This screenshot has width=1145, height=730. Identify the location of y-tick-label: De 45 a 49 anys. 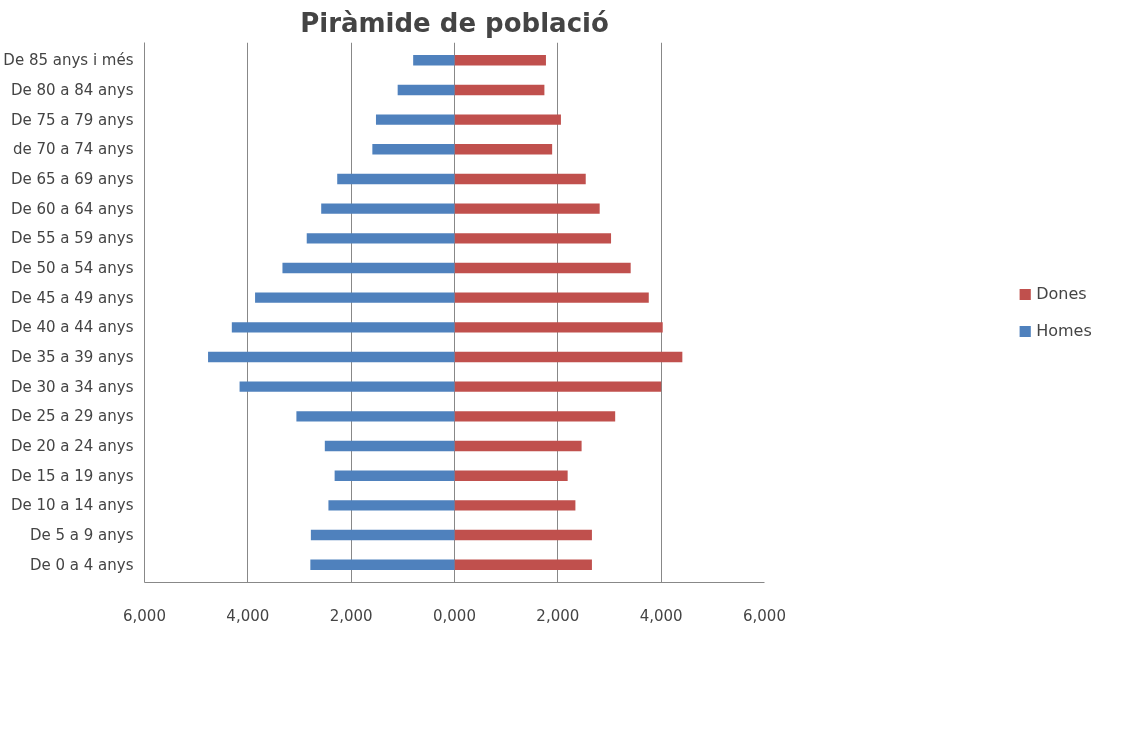
(72, 297).